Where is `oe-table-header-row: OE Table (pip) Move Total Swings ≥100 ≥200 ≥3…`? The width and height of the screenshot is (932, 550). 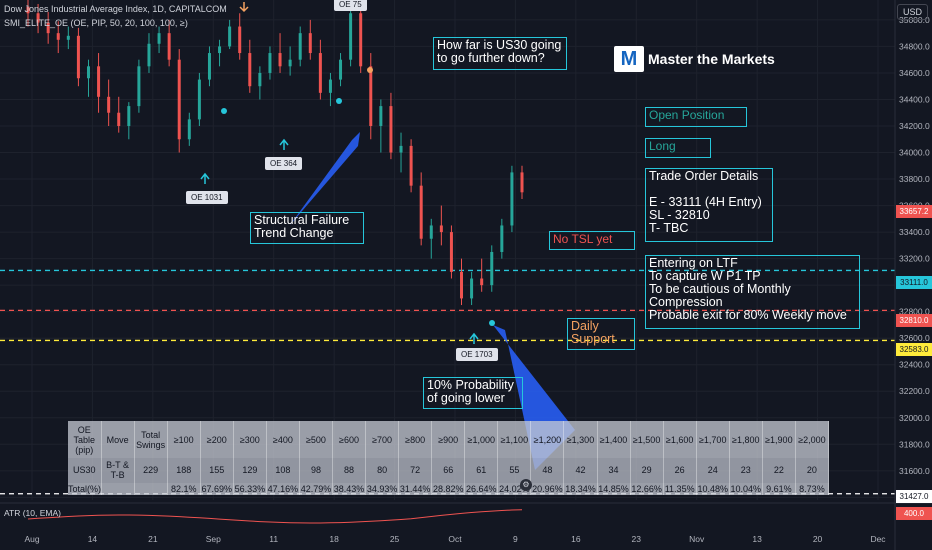 oe-table-header-row: OE Table (pip) Move Total Swings ≥100 ≥200 ≥3… is located at coordinates (449, 439).